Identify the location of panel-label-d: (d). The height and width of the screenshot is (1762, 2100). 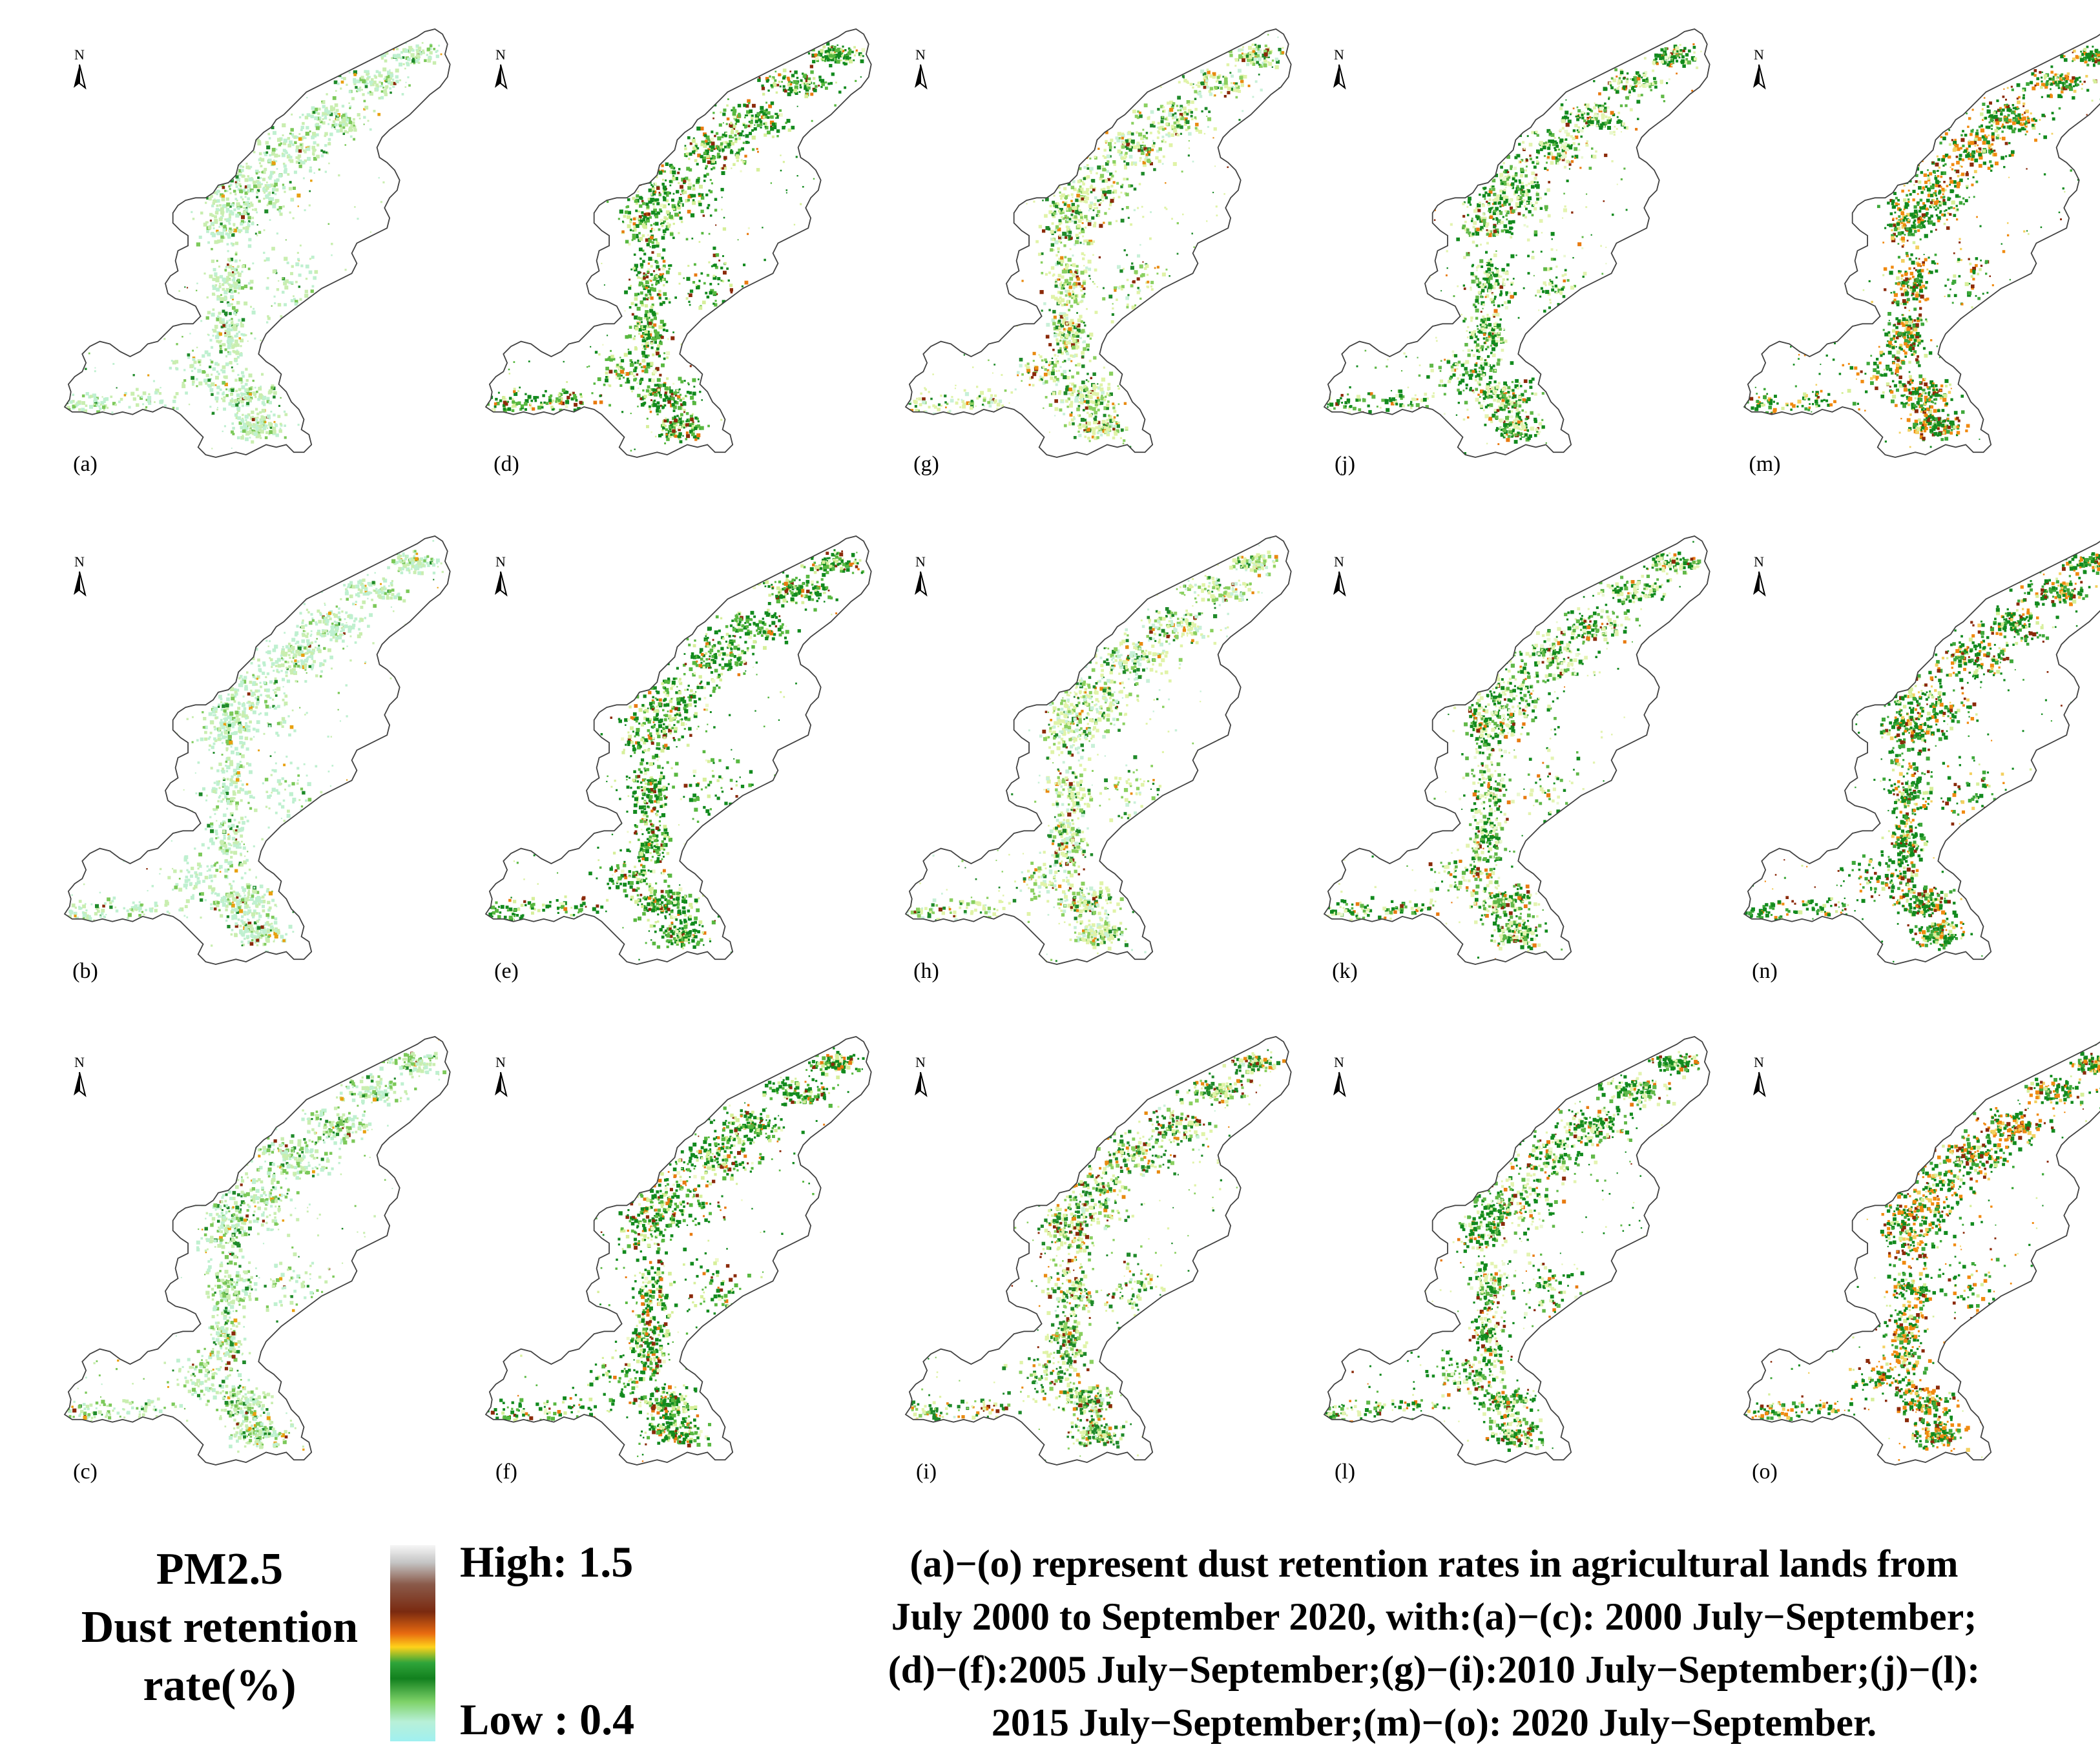
(507, 464).